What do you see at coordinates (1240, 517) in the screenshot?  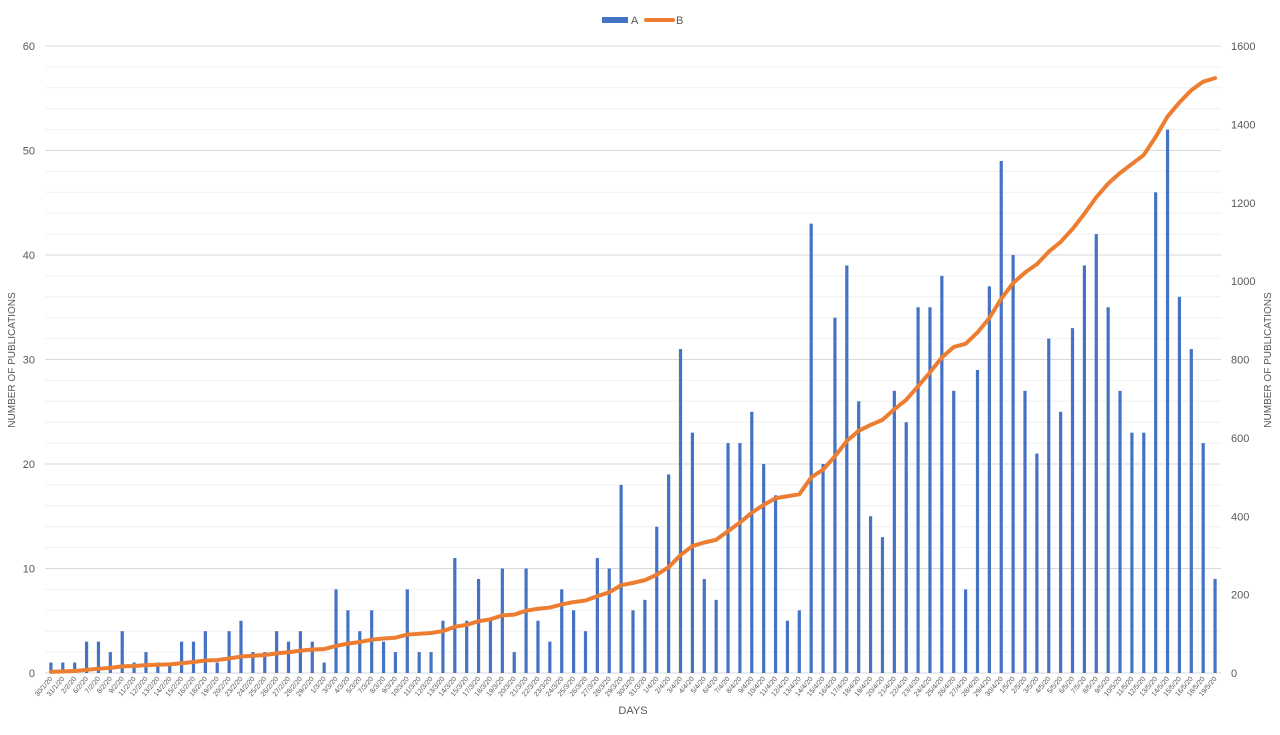 I see `y2-tick-label: 400` at bounding box center [1240, 517].